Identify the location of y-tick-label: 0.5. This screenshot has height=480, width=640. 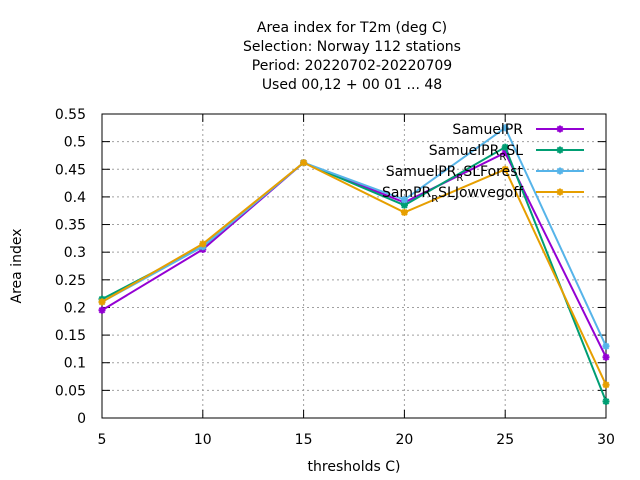
(75, 143).